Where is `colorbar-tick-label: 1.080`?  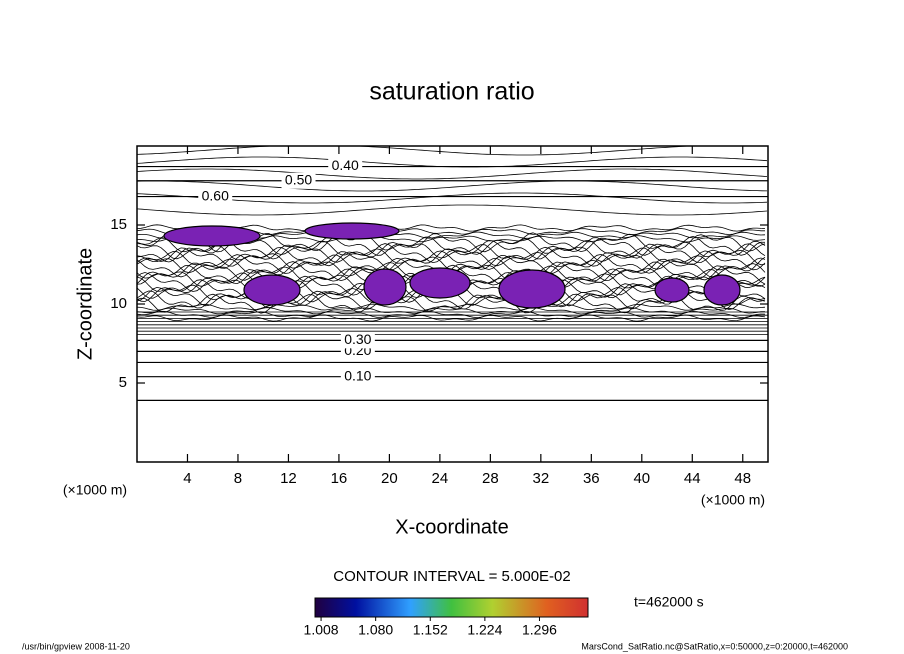
colorbar-tick-label: 1.080 is located at coordinates (375, 630).